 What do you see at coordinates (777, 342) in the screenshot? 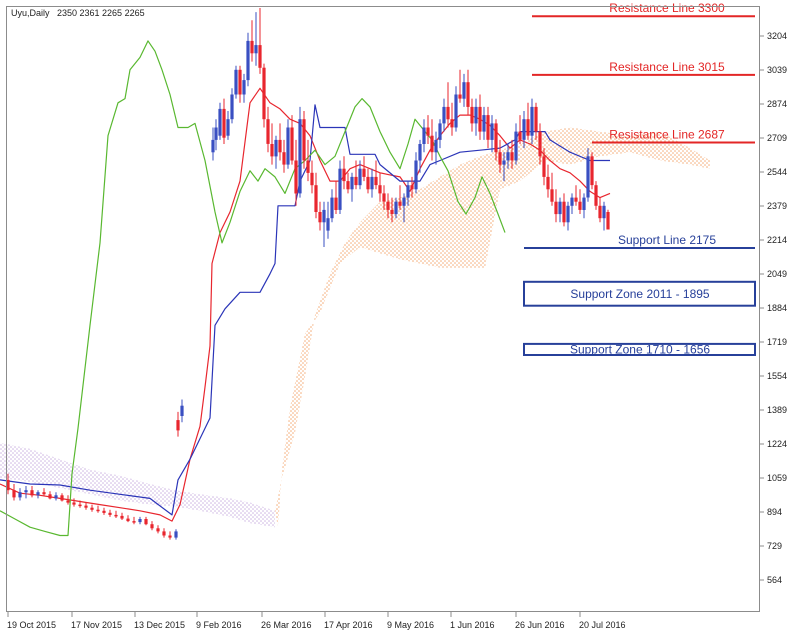
I see `y-tick-label: 1719` at bounding box center [777, 342].